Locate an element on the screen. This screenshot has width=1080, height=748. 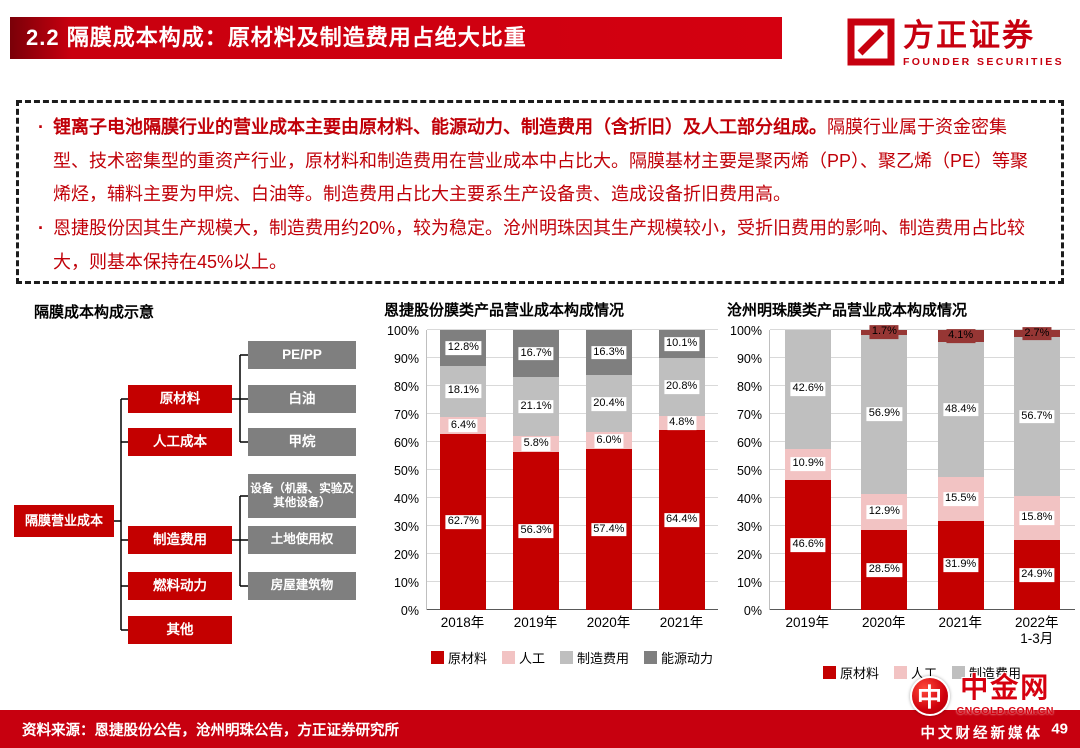
stacked-bar: 46.6% 10.9% 42.6% is located at coordinates (808, 469).